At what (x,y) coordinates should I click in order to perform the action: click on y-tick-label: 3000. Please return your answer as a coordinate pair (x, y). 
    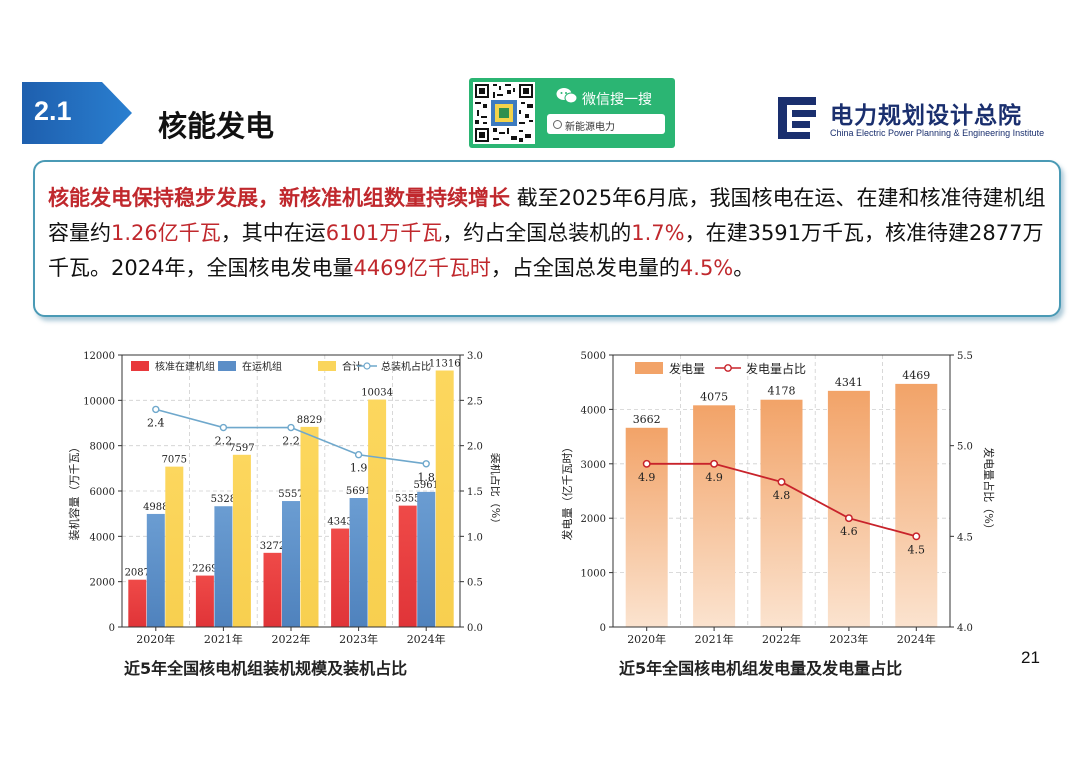
    Looking at the image, I should click on (593, 465).